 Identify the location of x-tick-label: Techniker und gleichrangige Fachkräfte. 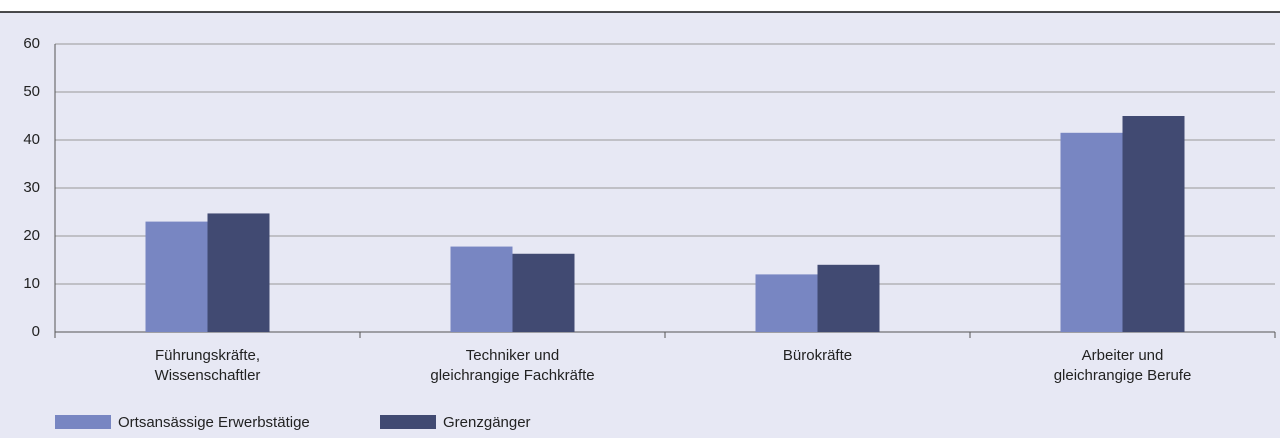
(512, 365).